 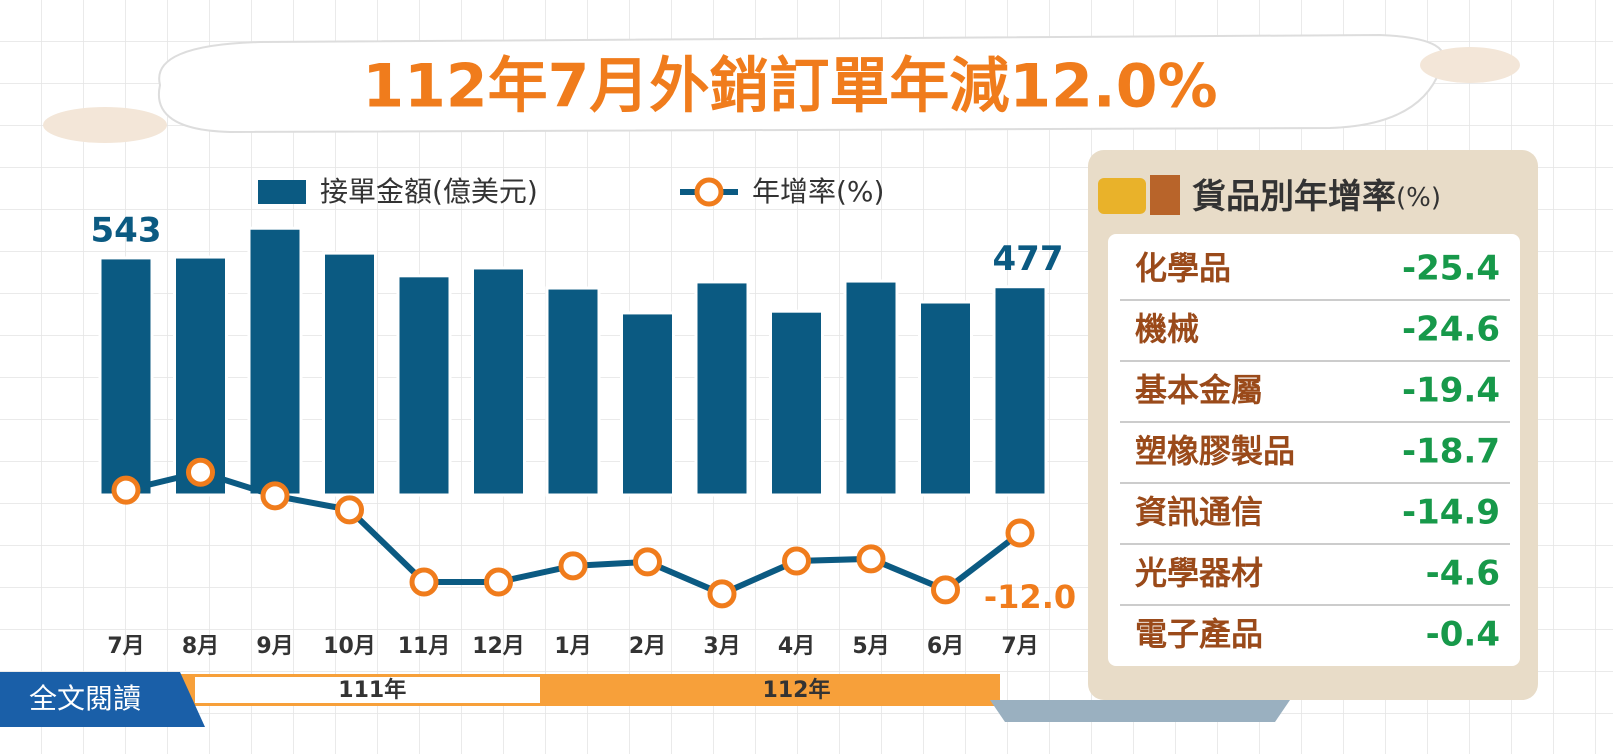 I want to click on goods-value: -25.4, so click(x=1451, y=269).